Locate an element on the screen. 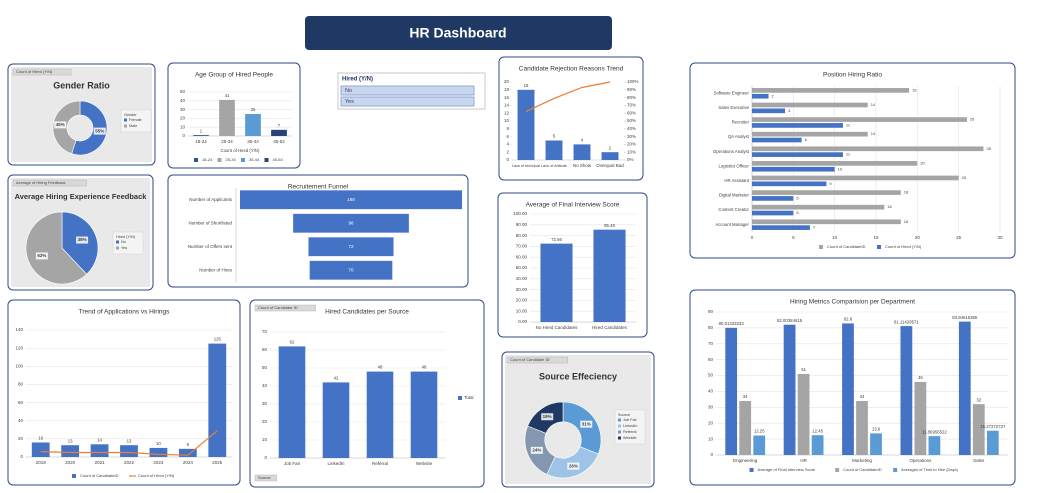  legend-label: Male is located at coordinates (133, 126).